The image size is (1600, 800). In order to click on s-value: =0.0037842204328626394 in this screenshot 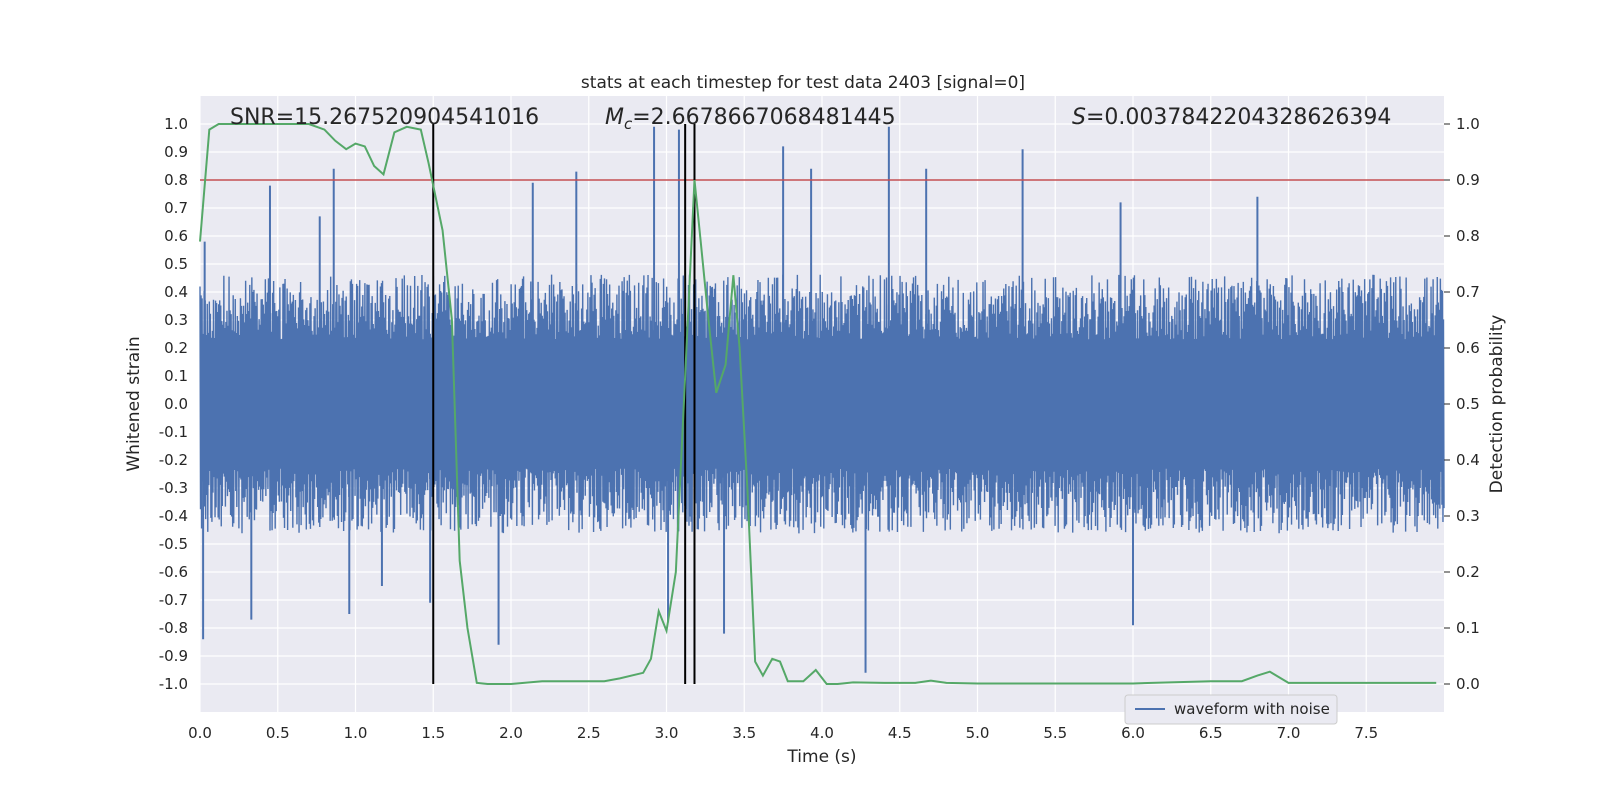, I will do `click(1238, 117)`.